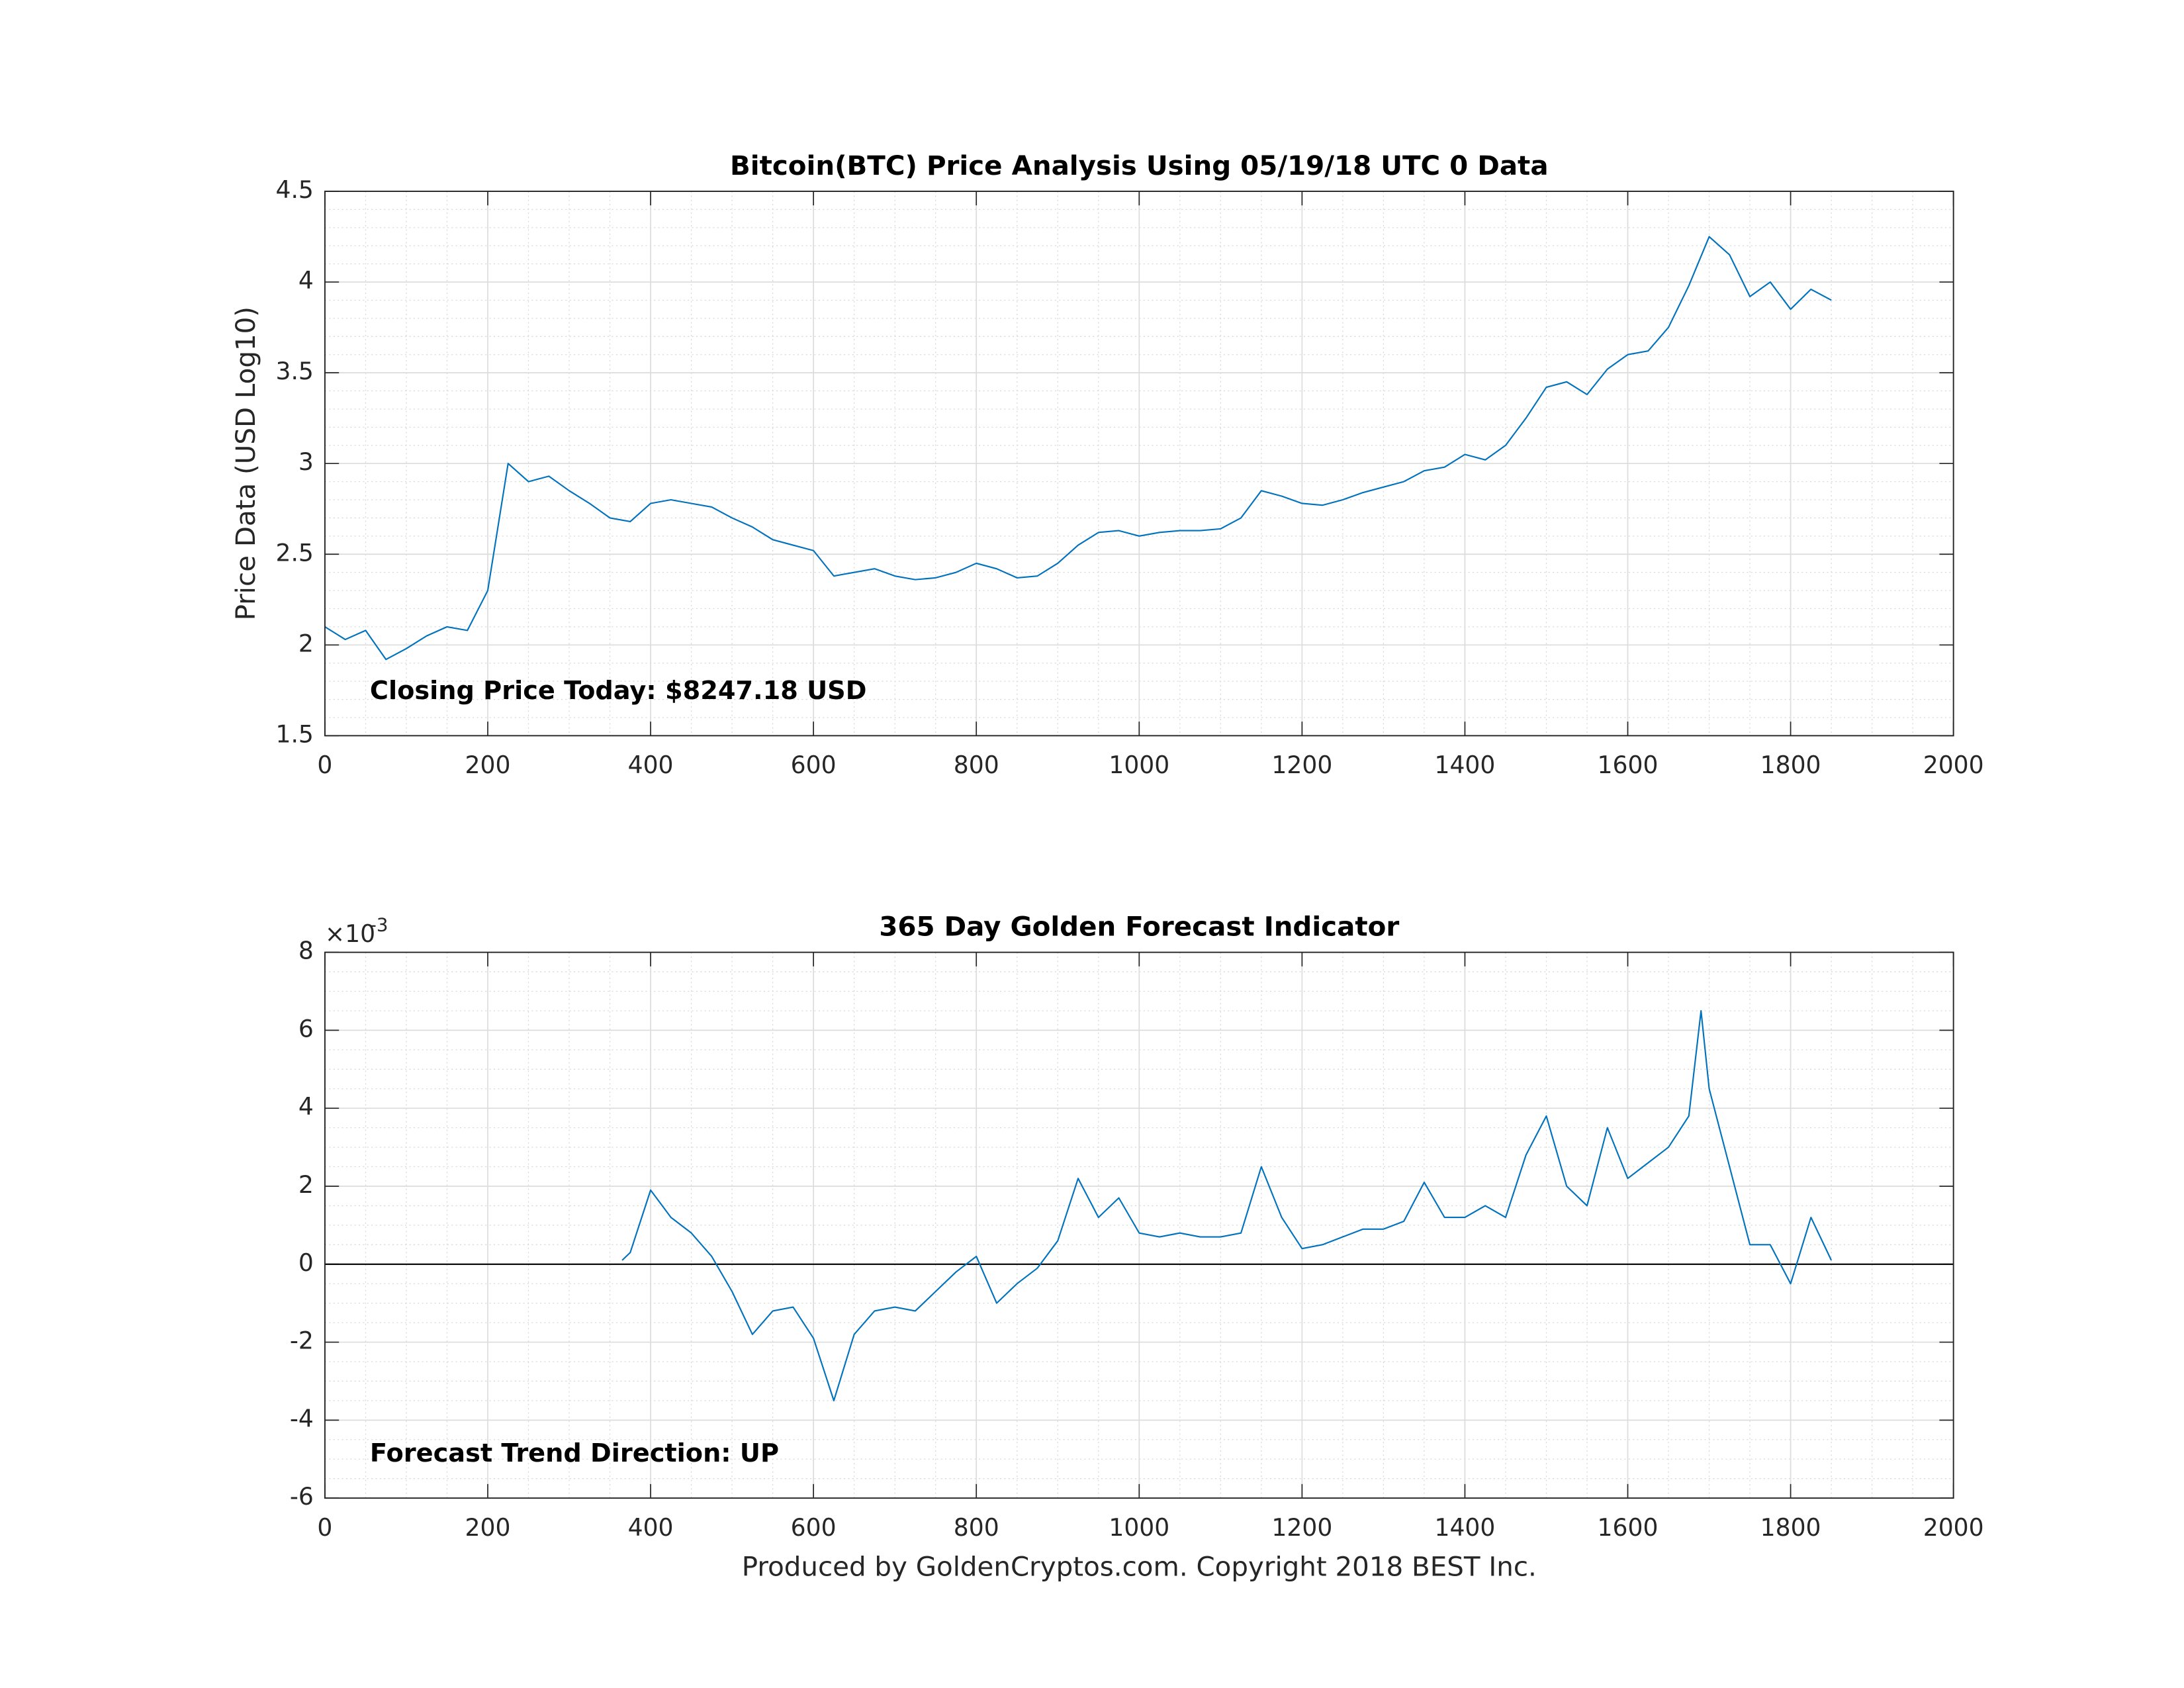  Describe the element at coordinates (1227, 1205) in the screenshot. I see `data-line` at that location.